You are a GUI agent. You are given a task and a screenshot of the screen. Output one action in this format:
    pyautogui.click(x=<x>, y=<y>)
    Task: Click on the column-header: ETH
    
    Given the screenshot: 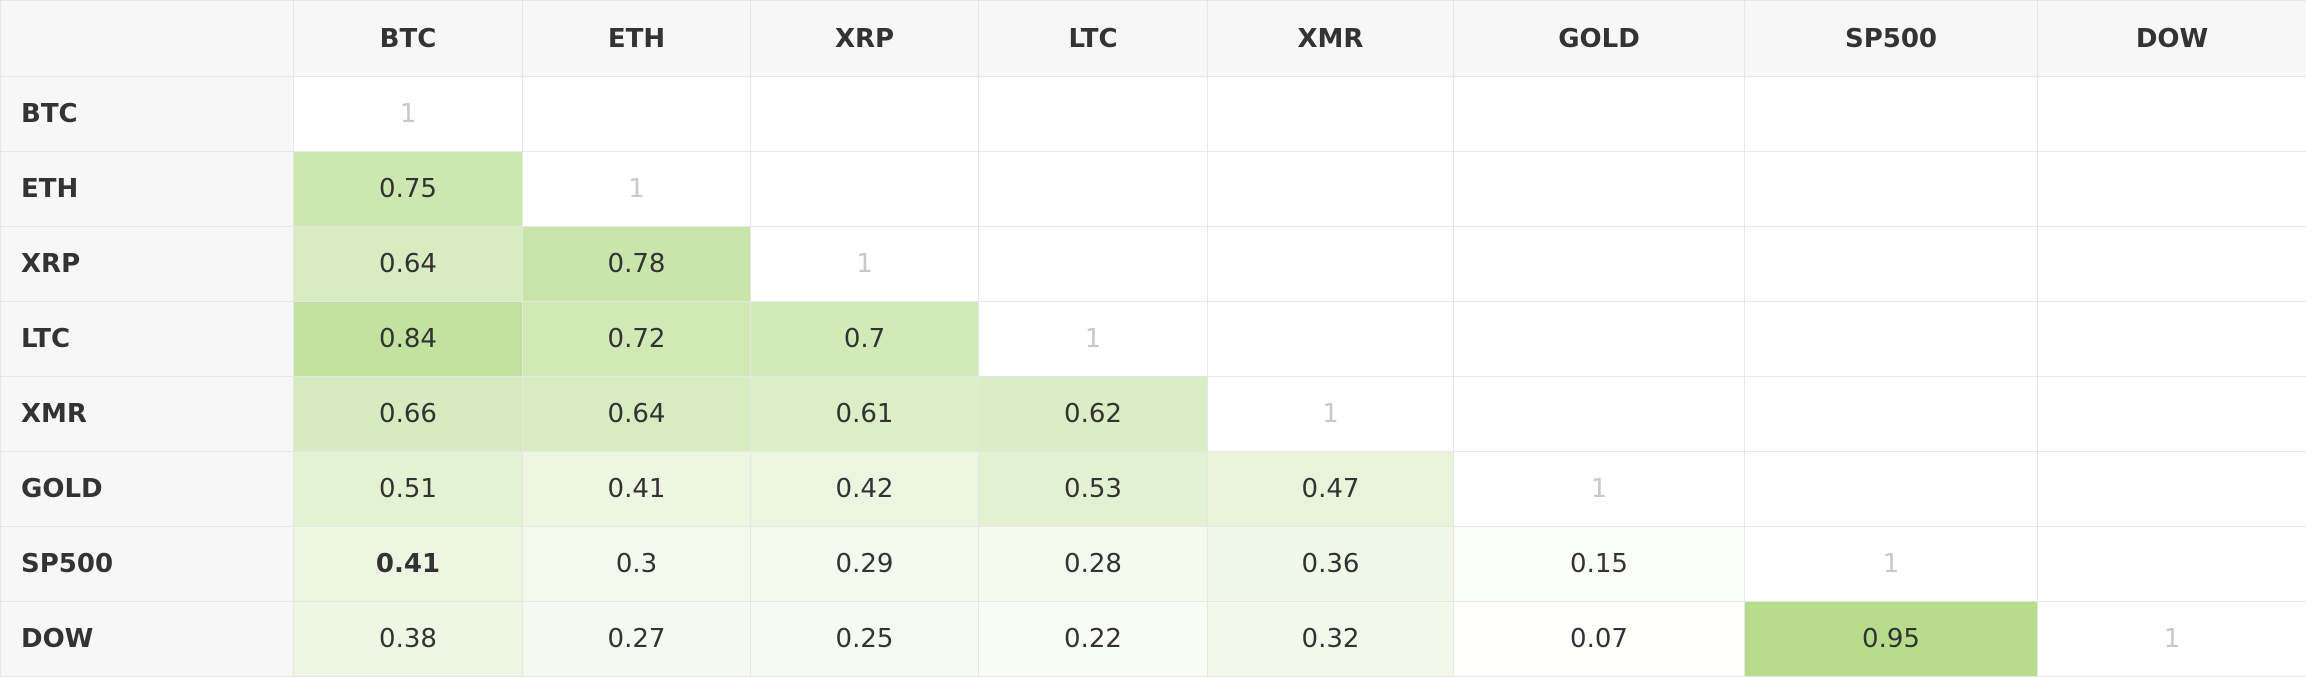 What is the action you would take?
    pyautogui.click(x=637, y=39)
    